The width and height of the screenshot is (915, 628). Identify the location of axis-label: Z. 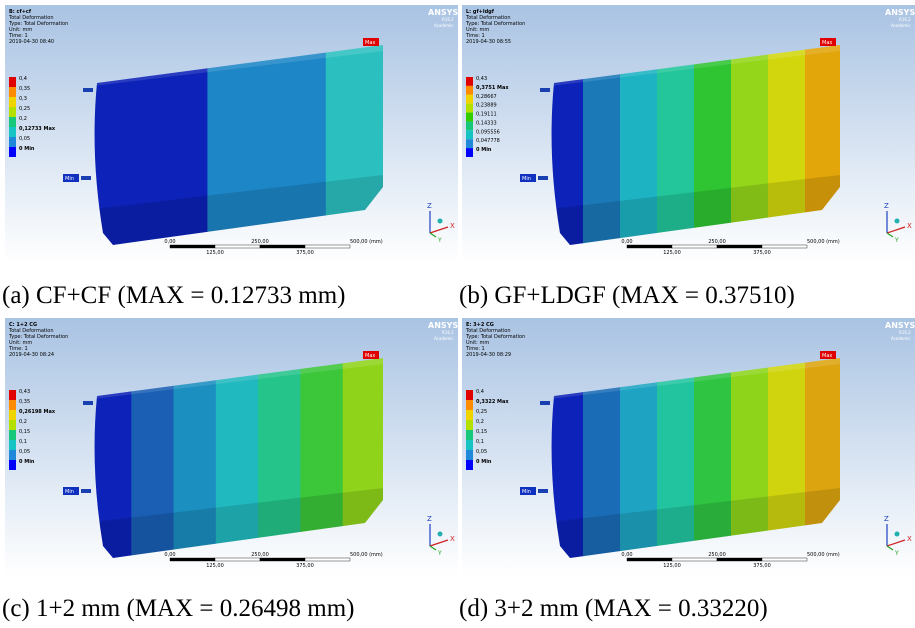
(429, 206).